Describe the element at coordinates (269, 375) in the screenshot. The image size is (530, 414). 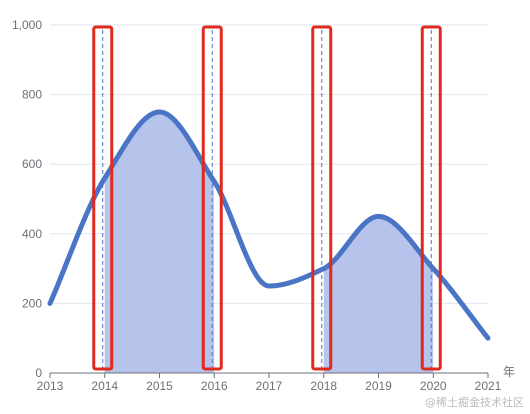
I see `axes` at that location.